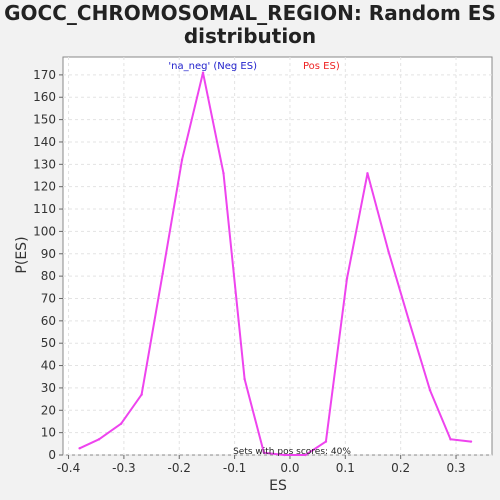  Describe the element at coordinates (400, 468) in the screenshot. I see `x-tick-label: 0.2` at that location.